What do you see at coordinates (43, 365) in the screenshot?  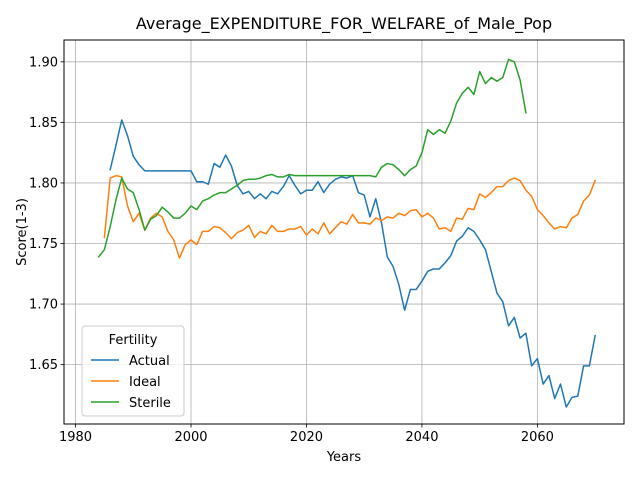 I see `y-tick-label: 1.65` at bounding box center [43, 365].